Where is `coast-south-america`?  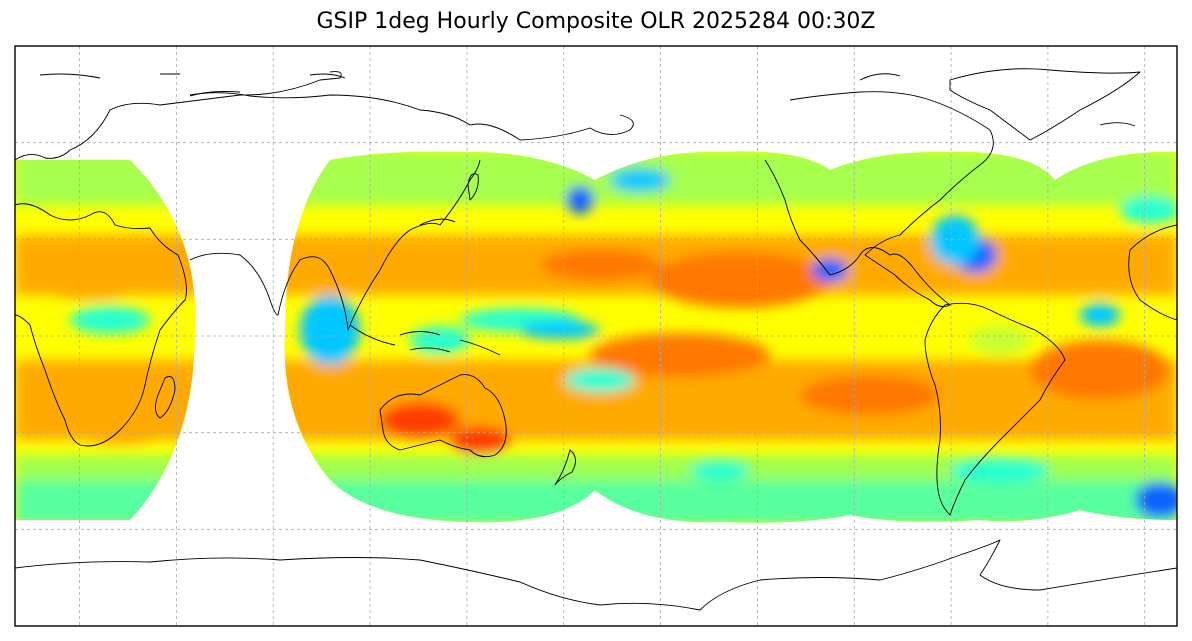
coast-south-america is located at coordinates (995, 409).